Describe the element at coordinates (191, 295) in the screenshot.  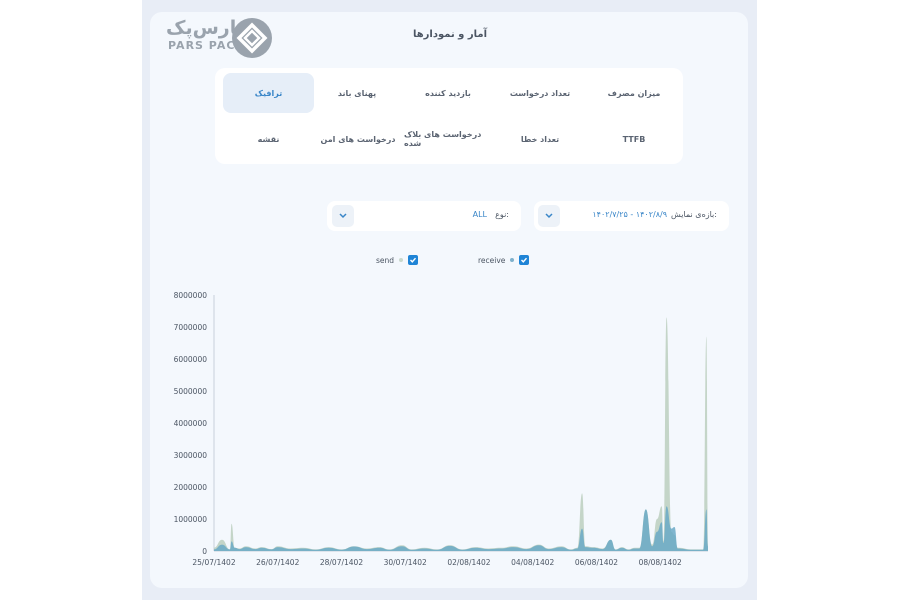
I see `y-tick-label: 8000000` at that location.